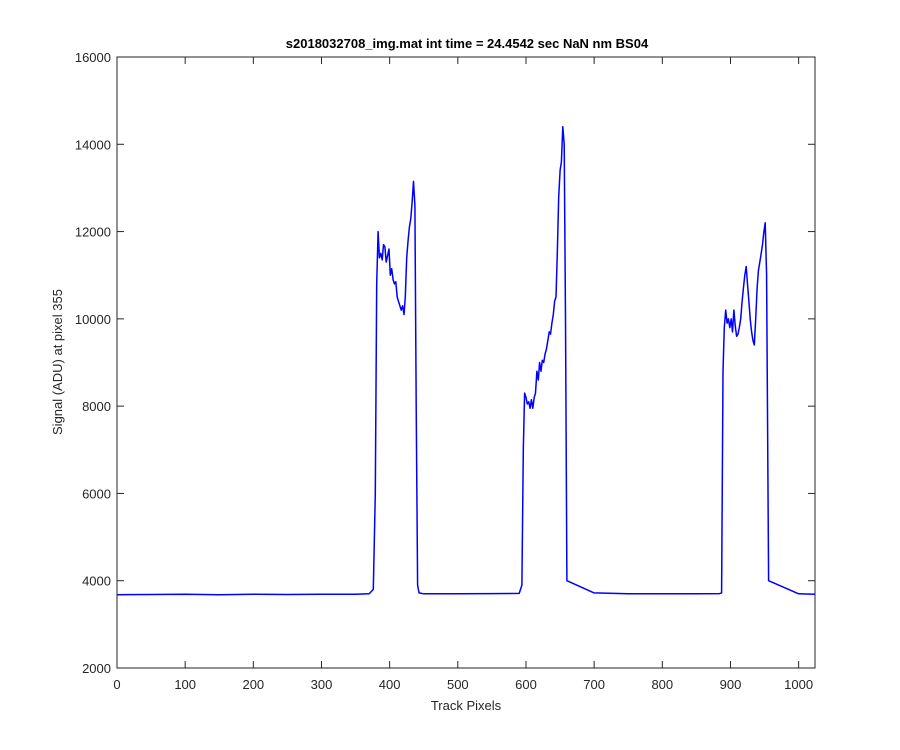 The width and height of the screenshot is (900, 750). I want to click on y-tick-label: 10000, so click(93, 319).